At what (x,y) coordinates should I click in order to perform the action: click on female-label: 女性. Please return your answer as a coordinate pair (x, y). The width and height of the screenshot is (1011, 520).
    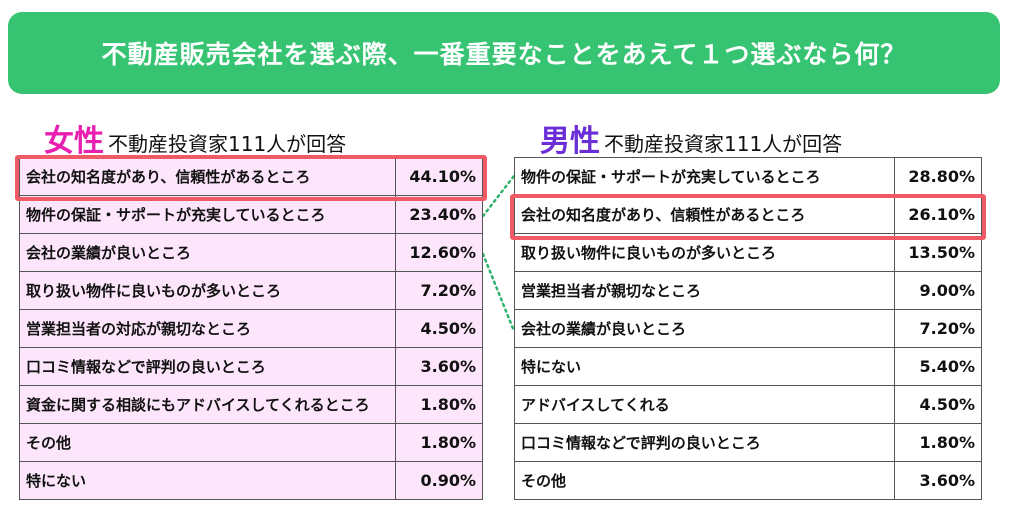
    Looking at the image, I should click on (74, 141).